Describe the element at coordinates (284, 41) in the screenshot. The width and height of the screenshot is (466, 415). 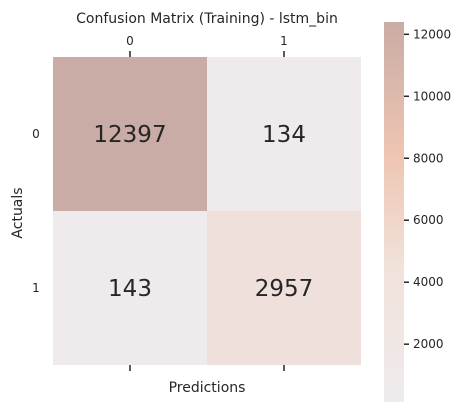
I see `x-tick-label-1: 1` at that location.